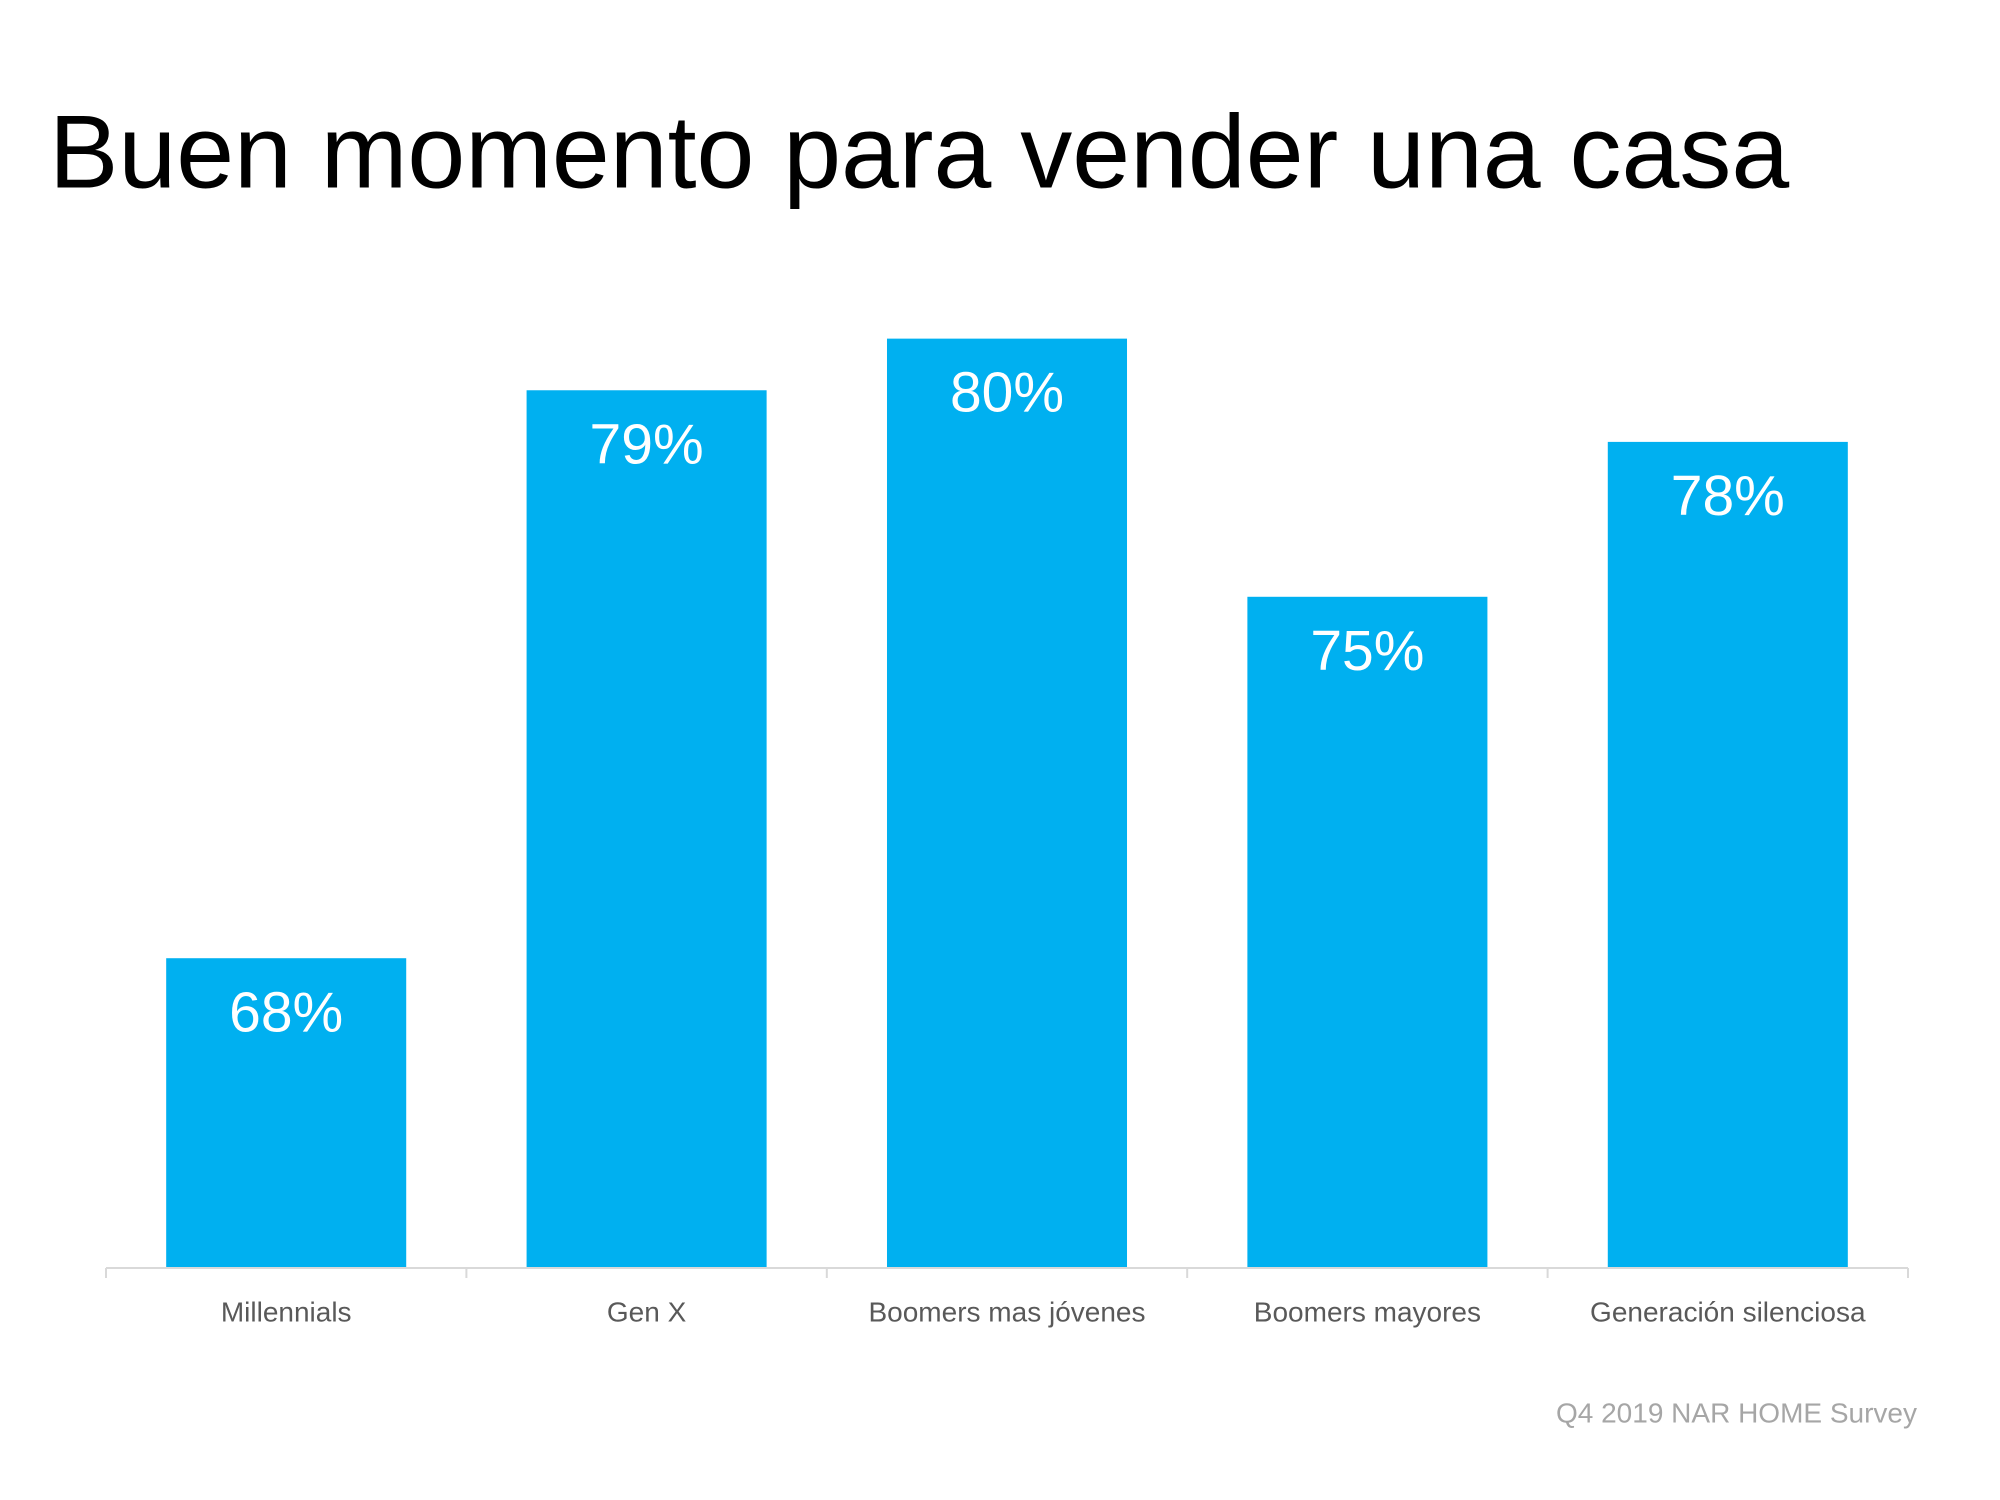 Image resolution: width=2000 pixels, height=1500 pixels. What do you see at coordinates (647, 1311) in the screenshot?
I see `x-tick-label: Gen X` at bounding box center [647, 1311].